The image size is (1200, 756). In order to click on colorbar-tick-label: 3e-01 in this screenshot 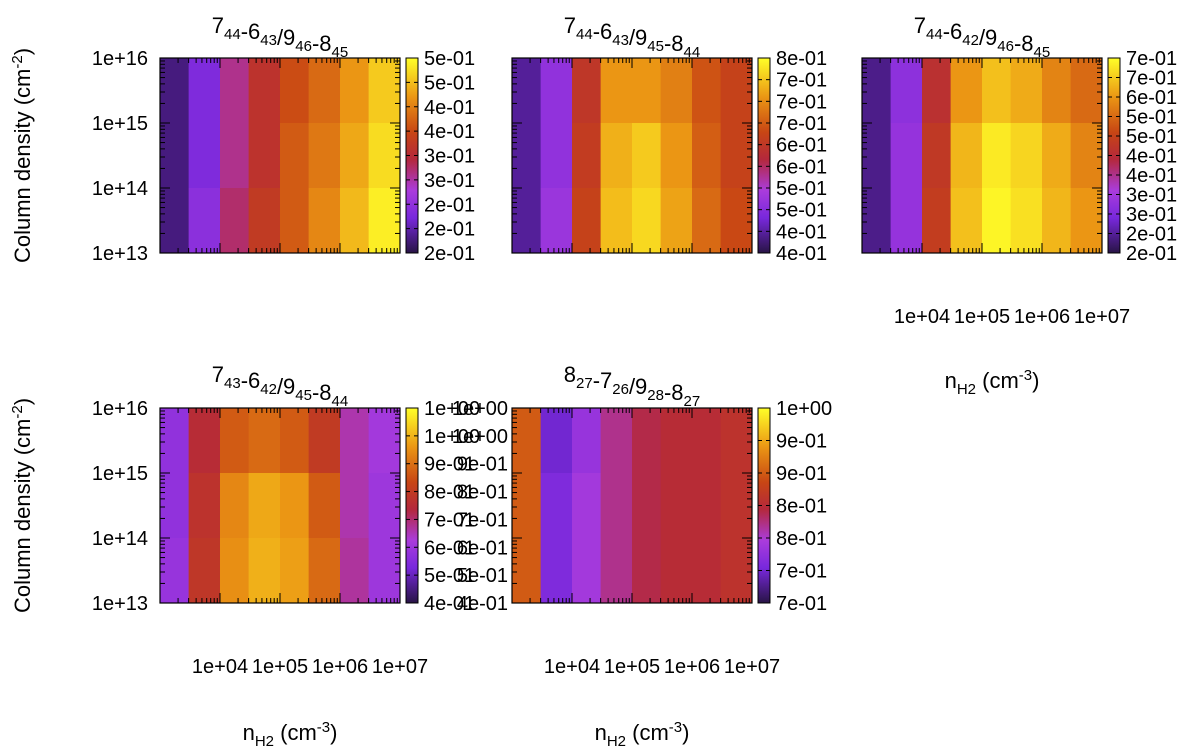, I will do `click(449, 157)`.